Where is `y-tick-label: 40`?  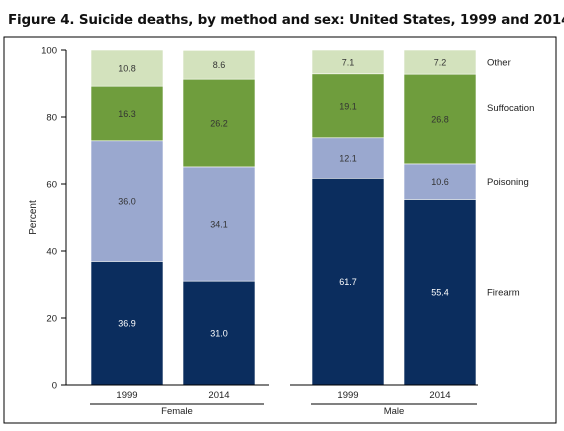 y-tick-label: 40 is located at coordinates (51, 252).